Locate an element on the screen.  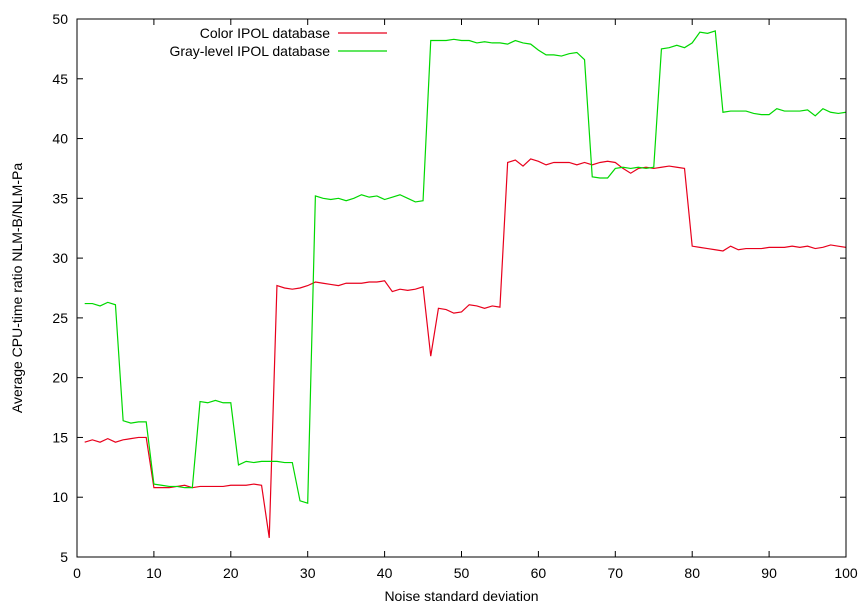
y-tick-label: 10 is located at coordinates (60, 497).